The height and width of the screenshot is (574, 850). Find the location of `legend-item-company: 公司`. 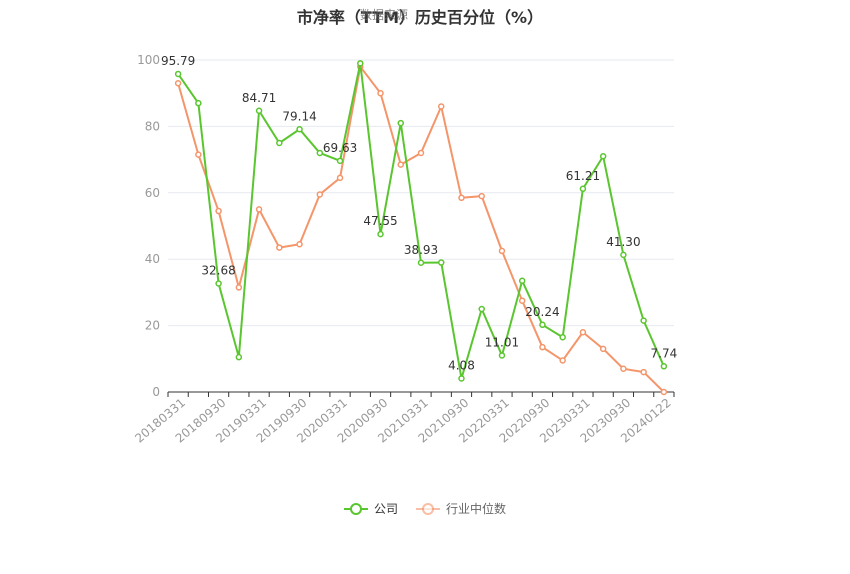

legend-item-company: 公司 is located at coordinates (370, 508).